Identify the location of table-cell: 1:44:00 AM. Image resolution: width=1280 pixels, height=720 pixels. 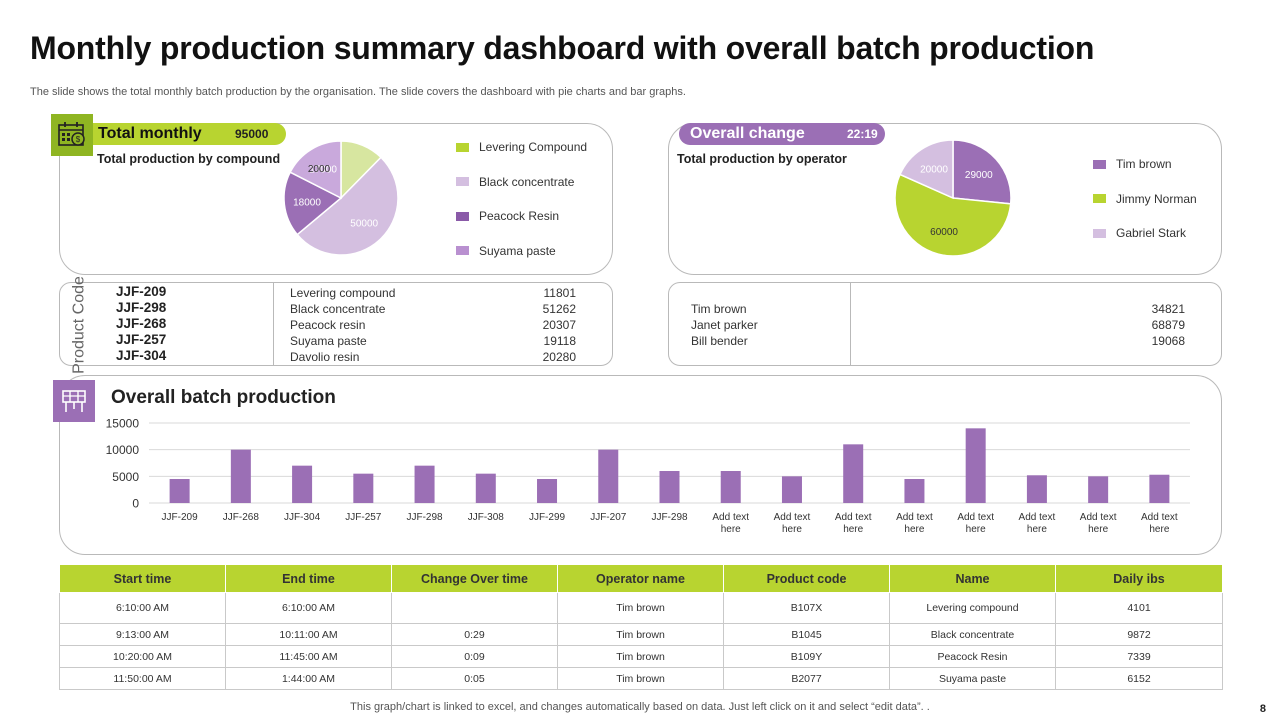
(308, 678).